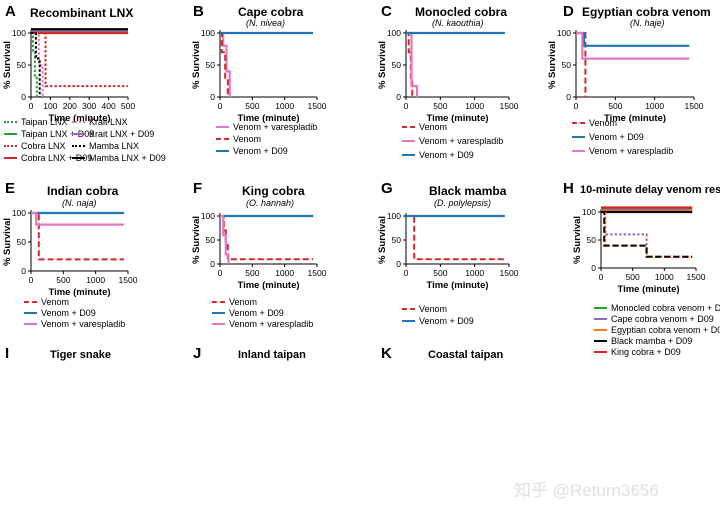 The height and width of the screenshot is (516, 720). I want to click on panel-e-y-tick-label: 50, so click(22, 242).